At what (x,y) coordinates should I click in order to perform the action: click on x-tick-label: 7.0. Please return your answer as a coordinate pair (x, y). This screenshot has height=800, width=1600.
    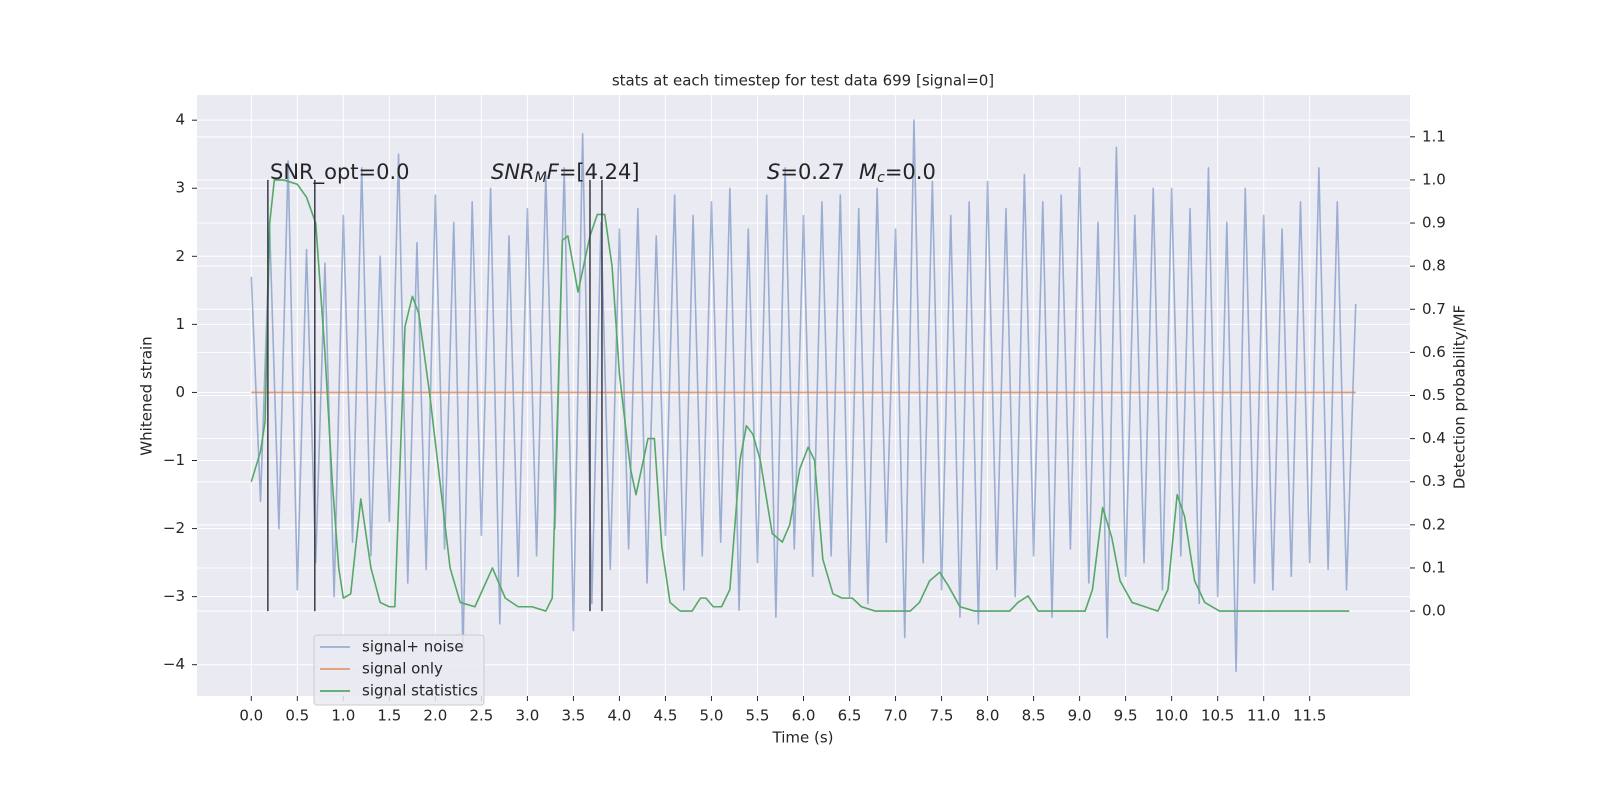
    Looking at the image, I should click on (896, 716).